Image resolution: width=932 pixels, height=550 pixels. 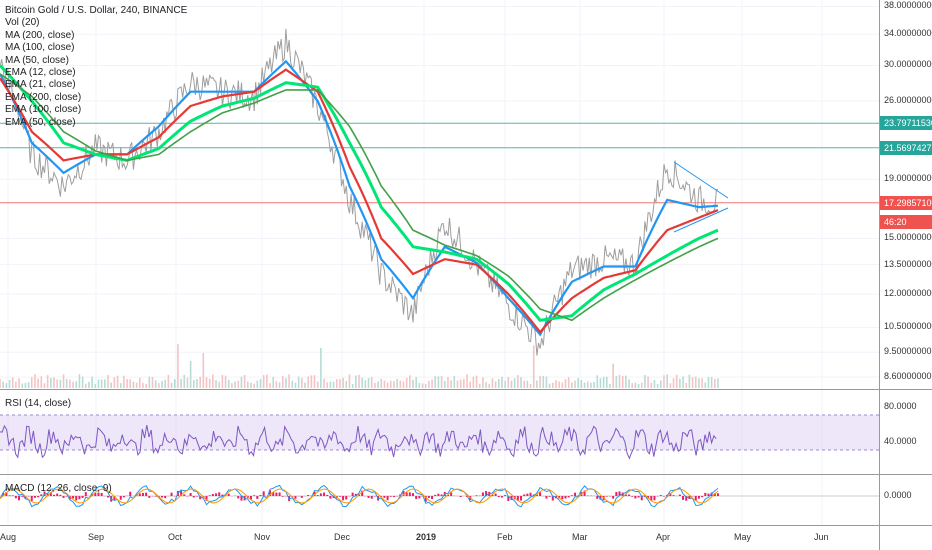 I want to click on legend-item-vol: Vol (20), so click(x=22, y=23).